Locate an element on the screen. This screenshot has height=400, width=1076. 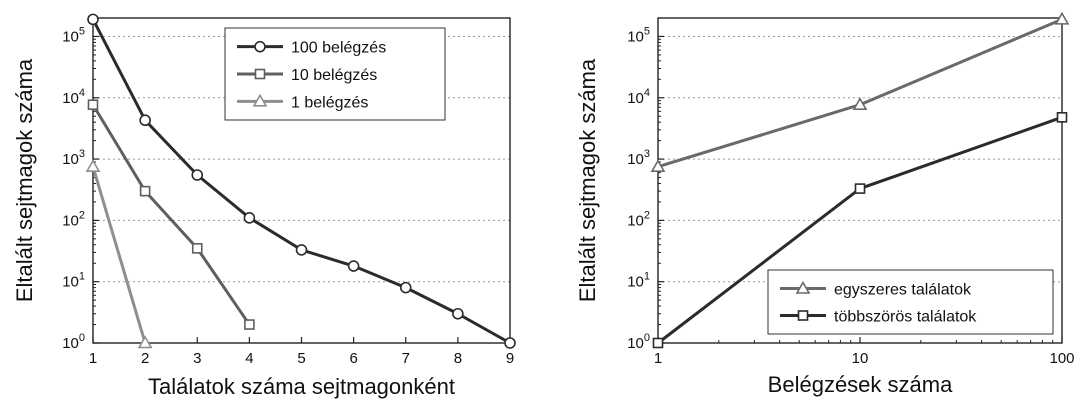
legend-label: 1 belégzés is located at coordinates (329, 102).